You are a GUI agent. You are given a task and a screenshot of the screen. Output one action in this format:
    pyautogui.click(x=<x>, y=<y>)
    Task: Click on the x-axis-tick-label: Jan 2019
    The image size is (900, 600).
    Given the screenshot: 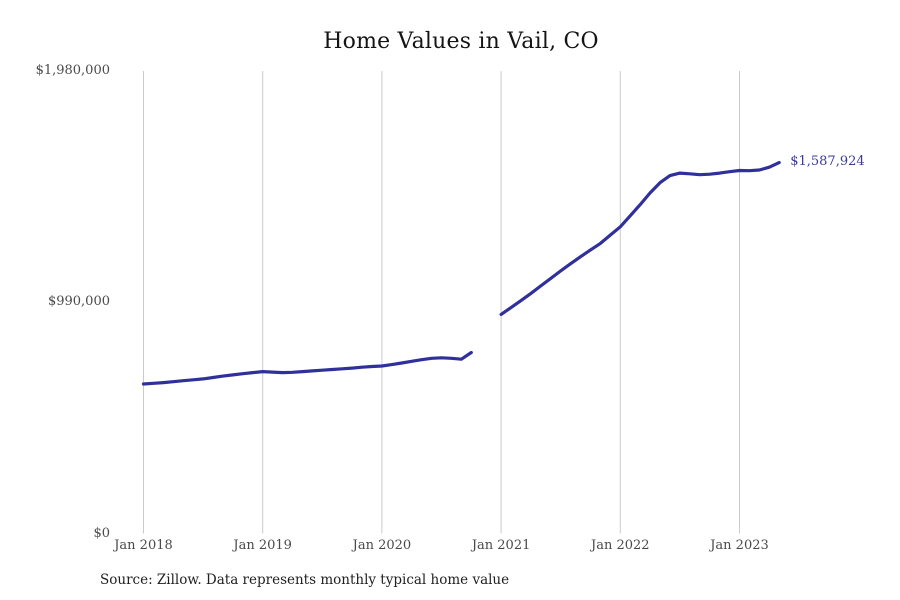 What is the action you would take?
    pyautogui.click(x=262, y=545)
    